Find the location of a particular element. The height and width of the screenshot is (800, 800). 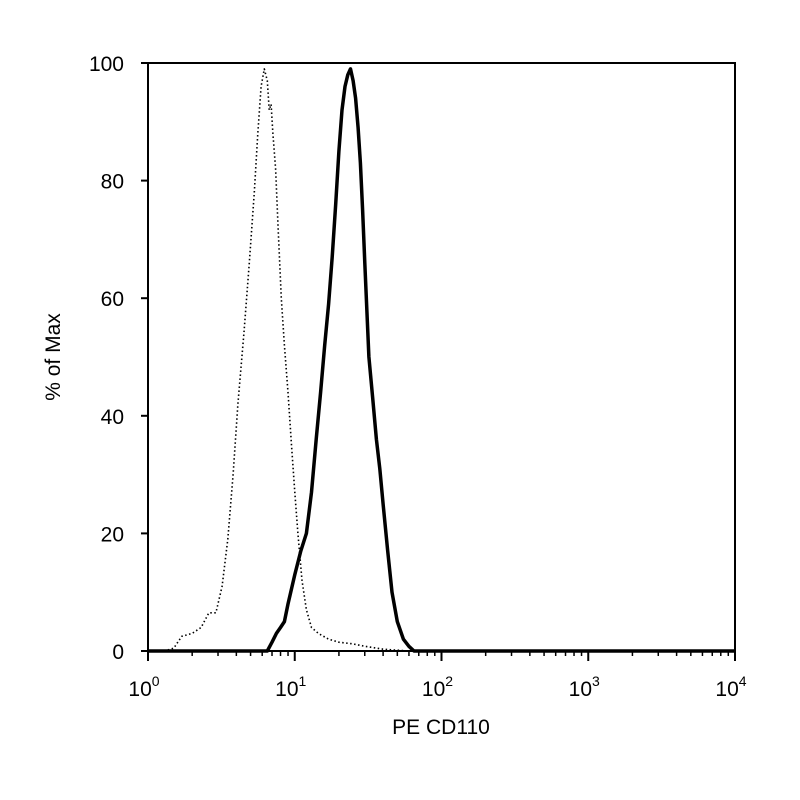

x-tick-label: 10⁴ is located at coordinates (730, 687).